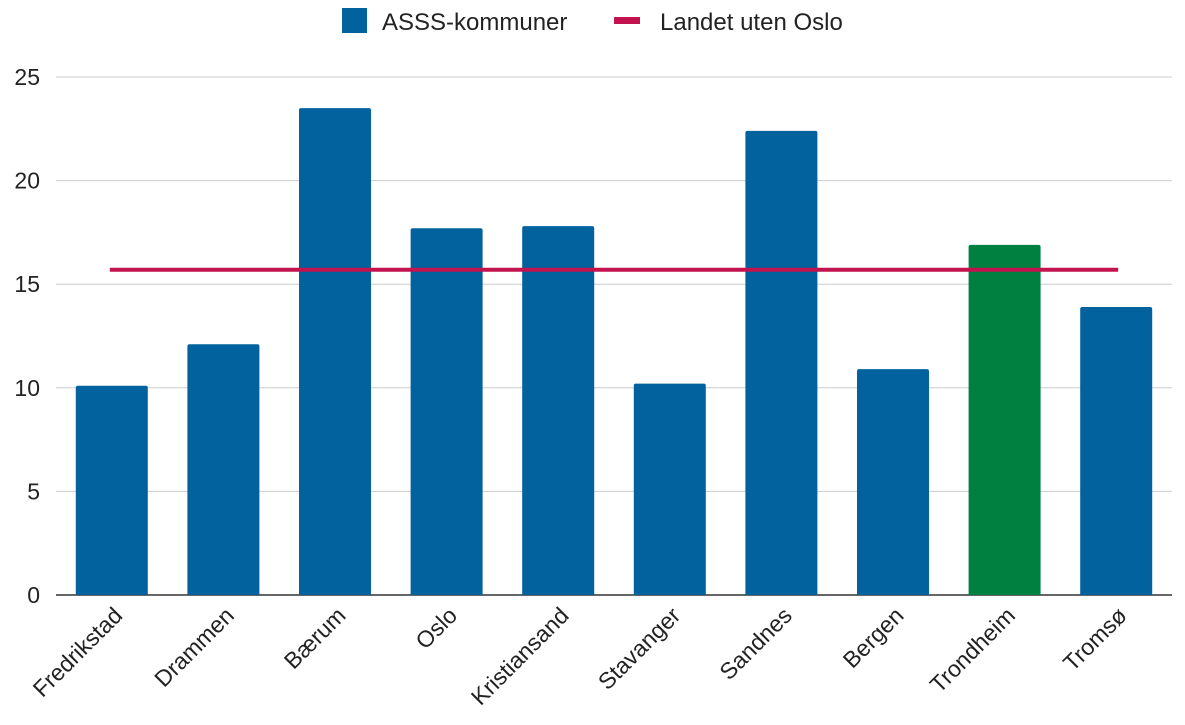 Image resolution: width=1185 pixels, height=725 pixels. What do you see at coordinates (592, 22) in the screenshot?
I see `legend: ASSS-kommuner Landet uten Oslo` at bounding box center [592, 22].